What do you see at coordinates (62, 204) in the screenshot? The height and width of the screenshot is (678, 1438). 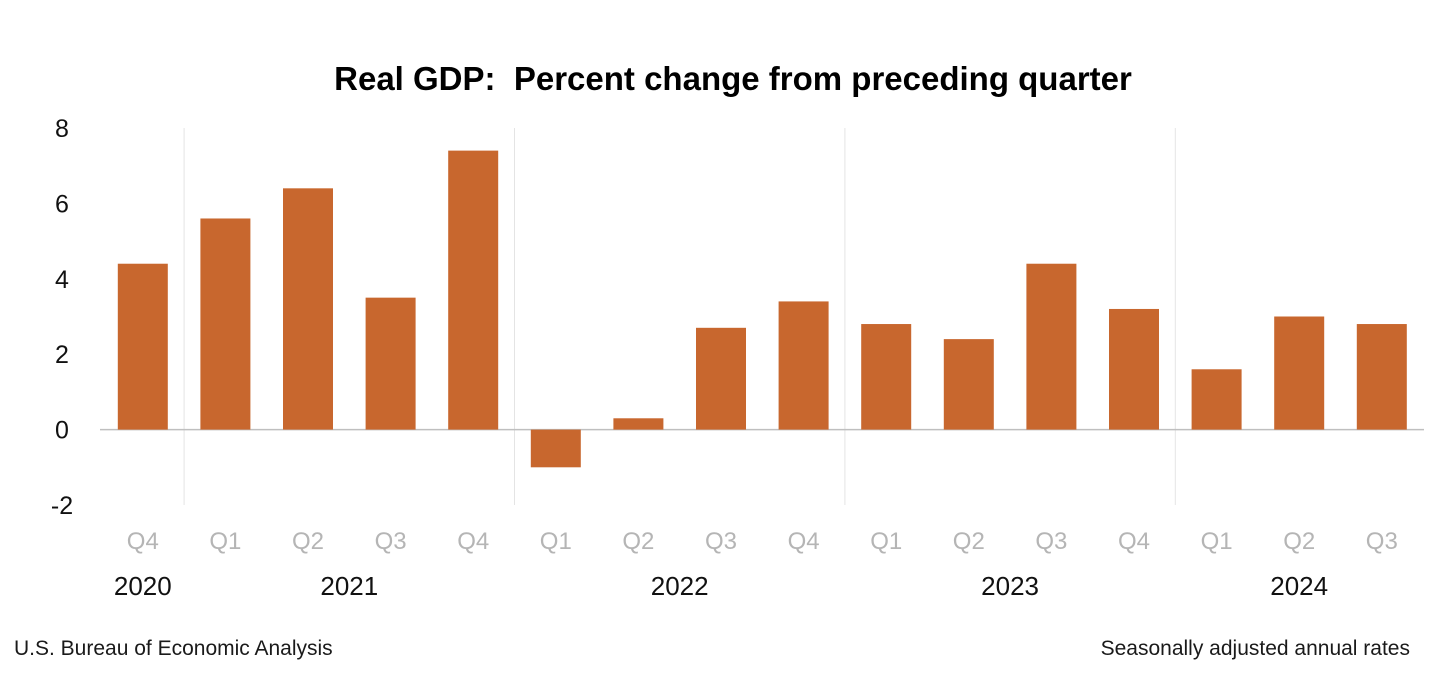 I see `y-tick-label: 6` at bounding box center [62, 204].